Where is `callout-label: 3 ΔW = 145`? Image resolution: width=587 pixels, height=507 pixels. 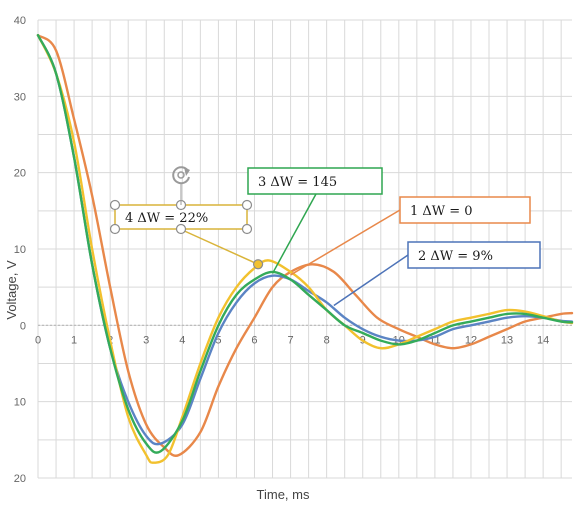 callout-label: 3 ΔW = 145 is located at coordinates (297, 182).